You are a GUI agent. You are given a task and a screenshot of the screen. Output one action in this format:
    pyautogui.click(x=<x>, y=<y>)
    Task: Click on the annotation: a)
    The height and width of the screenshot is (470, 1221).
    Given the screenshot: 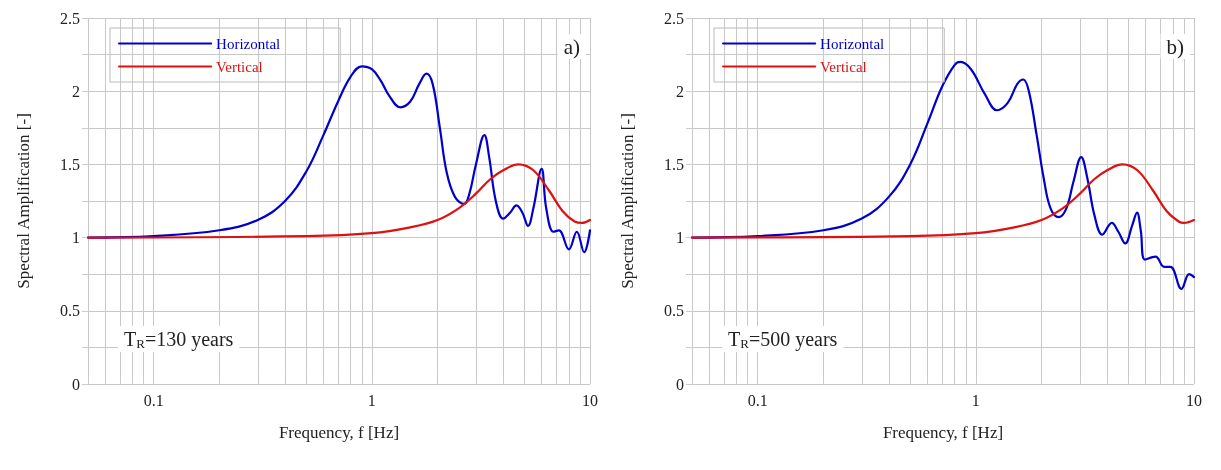 What is the action you would take?
    pyautogui.click(x=572, y=46)
    